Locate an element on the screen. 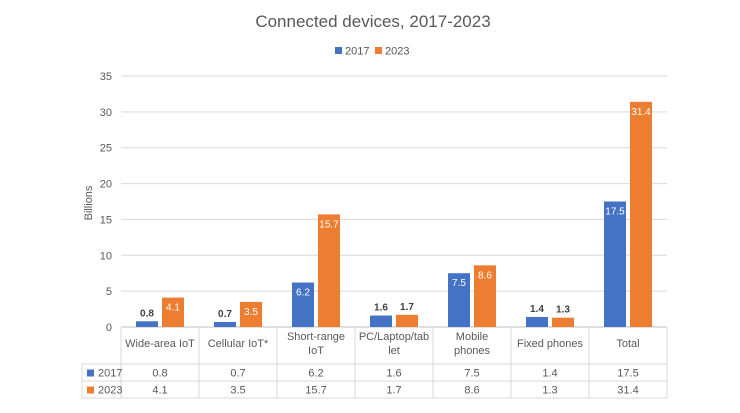 This screenshot has width=740, height=413. y-tick-label: 30 is located at coordinates (106, 113).